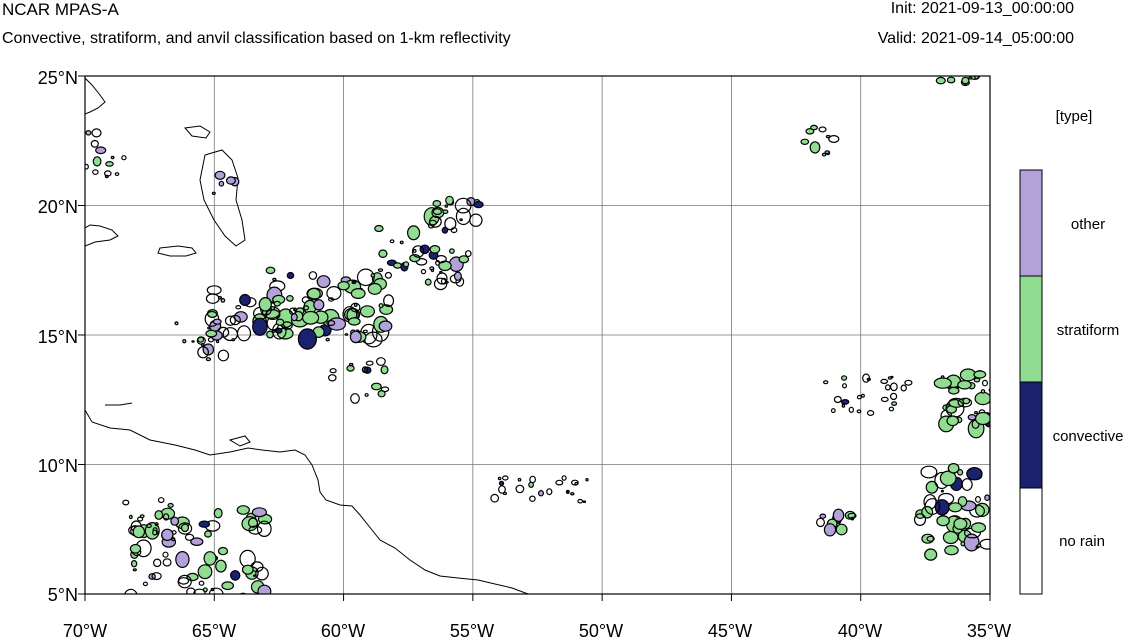  Describe the element at coordinates (1082, 541) in the screenshot. I see `colorbar-label-no-rain: no rain` at that location.